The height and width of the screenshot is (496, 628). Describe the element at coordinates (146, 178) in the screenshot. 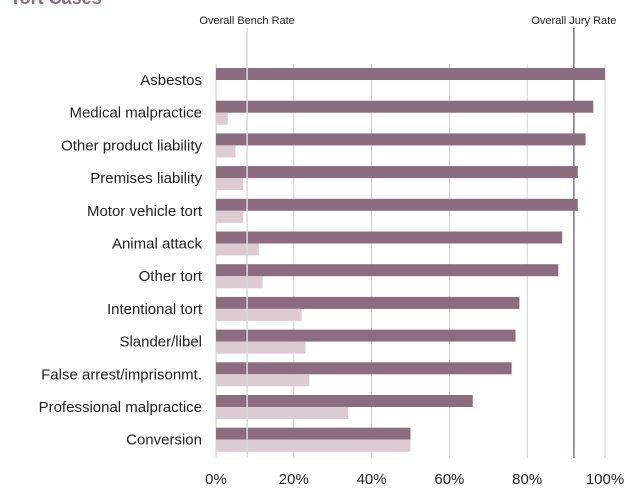

I see `category-label: Premises liability` at that location.